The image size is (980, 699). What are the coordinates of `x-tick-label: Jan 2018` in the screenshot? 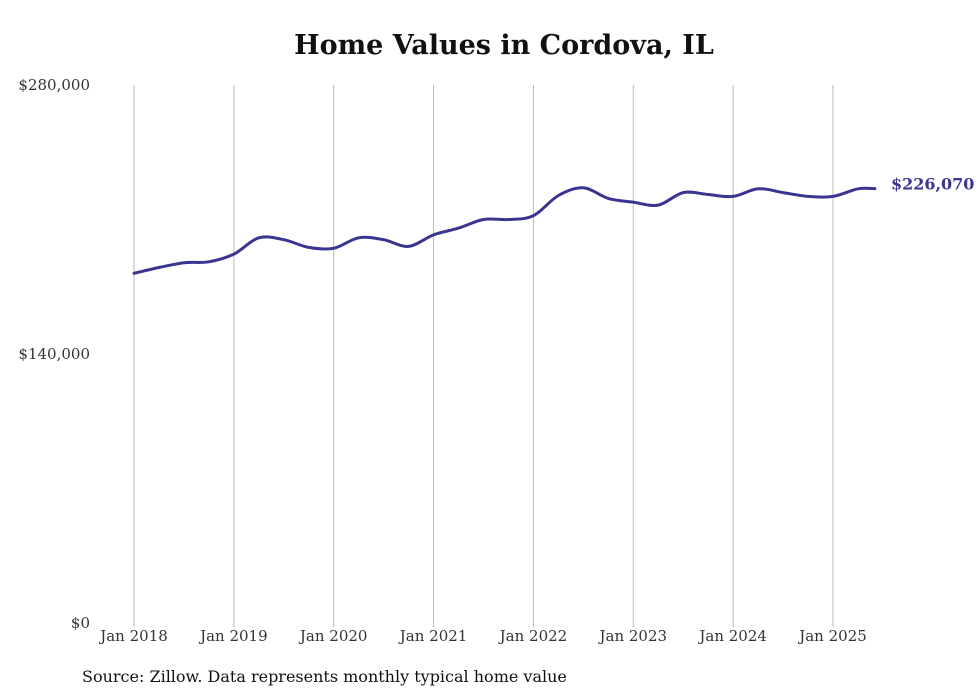 It's located at (133, 636).